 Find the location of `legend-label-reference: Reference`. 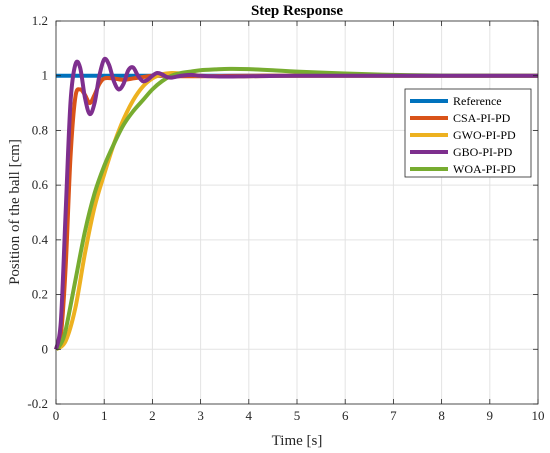

legend-label-reference: Reference is located at coordinates (477, 101).